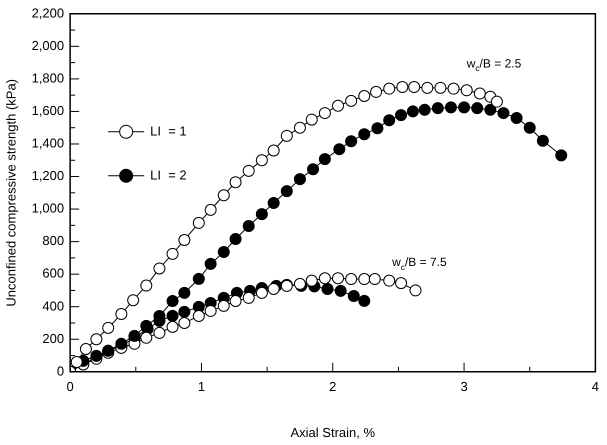 Image resolution: width=607 pixels, height=445 pixels. I want to click on y-tick-label: 800, so click(53, 240).